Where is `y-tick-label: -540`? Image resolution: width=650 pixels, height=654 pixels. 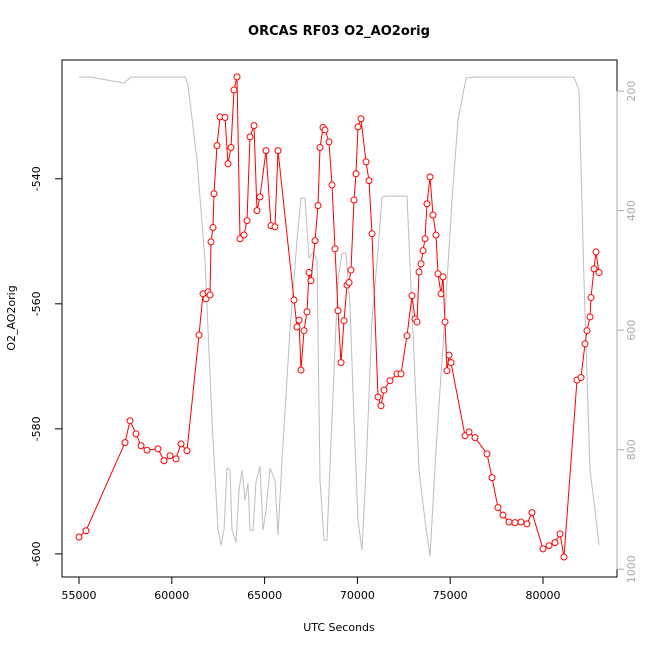
y-tick-label: -540 is located at coordinates (36, 178).